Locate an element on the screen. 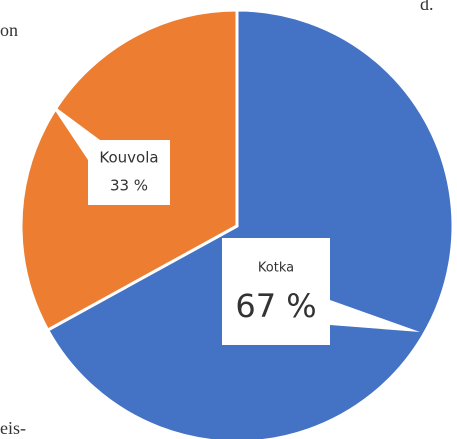 The height and width of the screenshot is (439, 457). label-value: 33 % is located at coordinates (129, 186).